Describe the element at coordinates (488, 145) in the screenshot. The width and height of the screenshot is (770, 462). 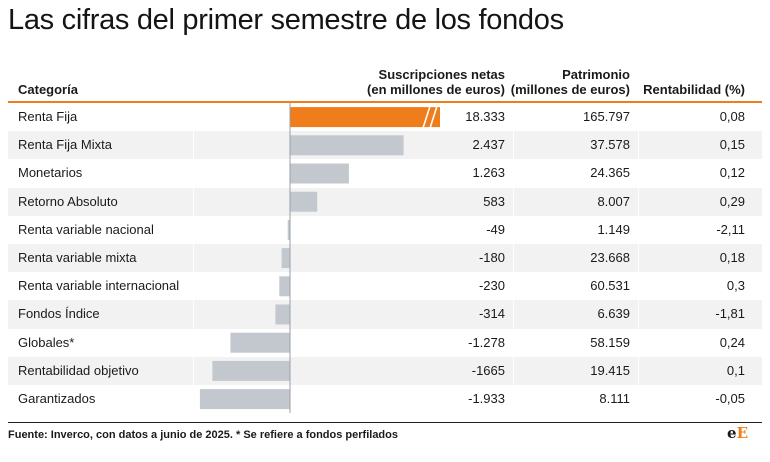
I see `subscriptions-value: 2.437` at that location.